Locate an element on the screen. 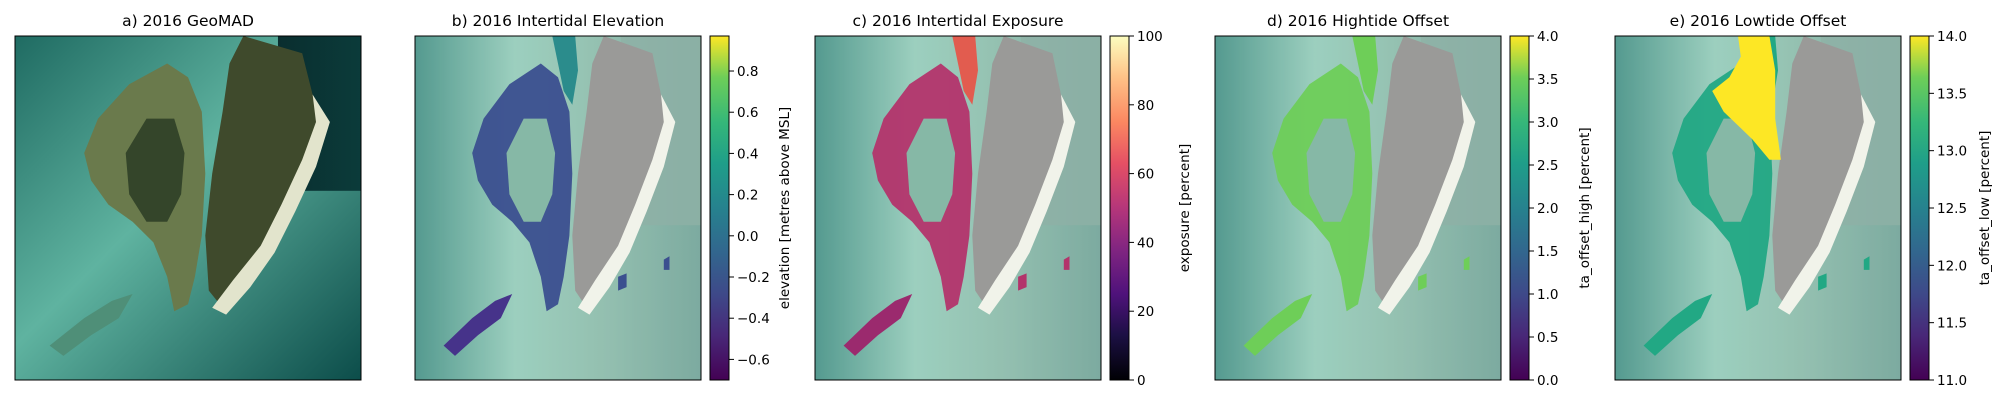 The width and height of the screenshot is (2000, 404). colorbar-tick-label: 0.6 is located at coordinates (747, 113).